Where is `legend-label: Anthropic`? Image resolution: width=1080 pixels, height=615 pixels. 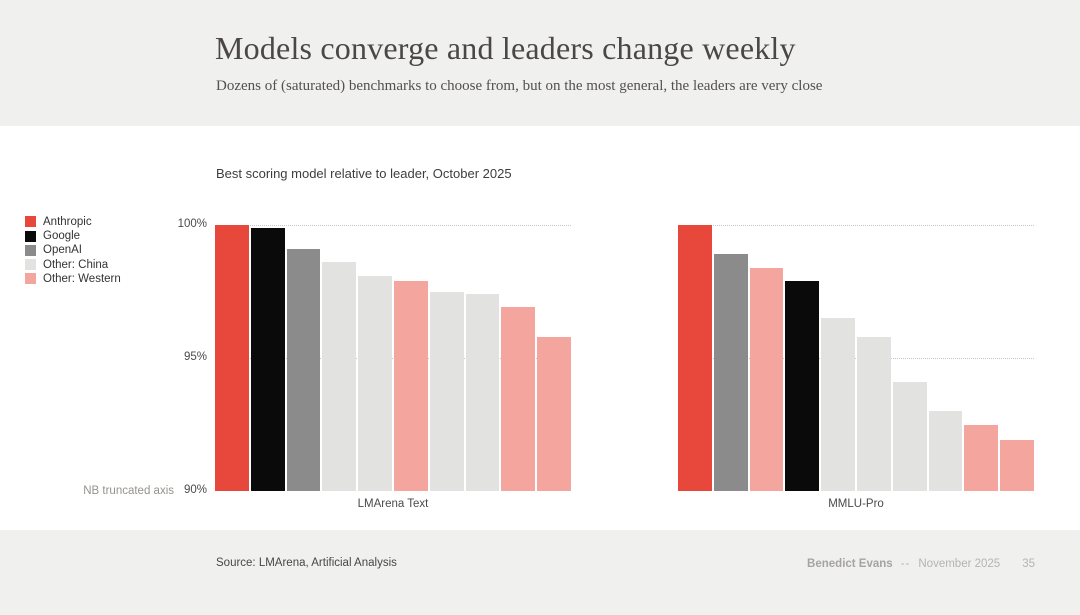 legend-label: Anthropic is located at coordinates (67, 221).